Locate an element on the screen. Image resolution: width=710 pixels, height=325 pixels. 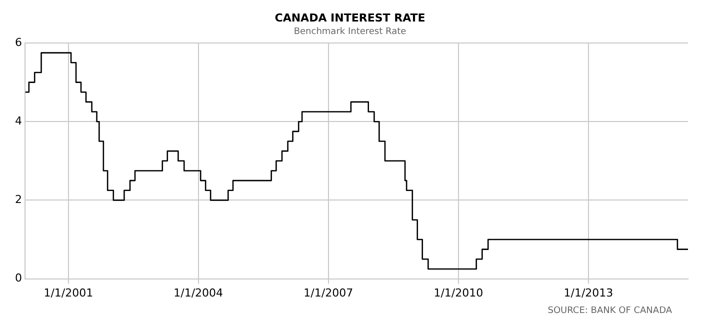
y-tick-label: 2 is located at coordinates (18, 199).